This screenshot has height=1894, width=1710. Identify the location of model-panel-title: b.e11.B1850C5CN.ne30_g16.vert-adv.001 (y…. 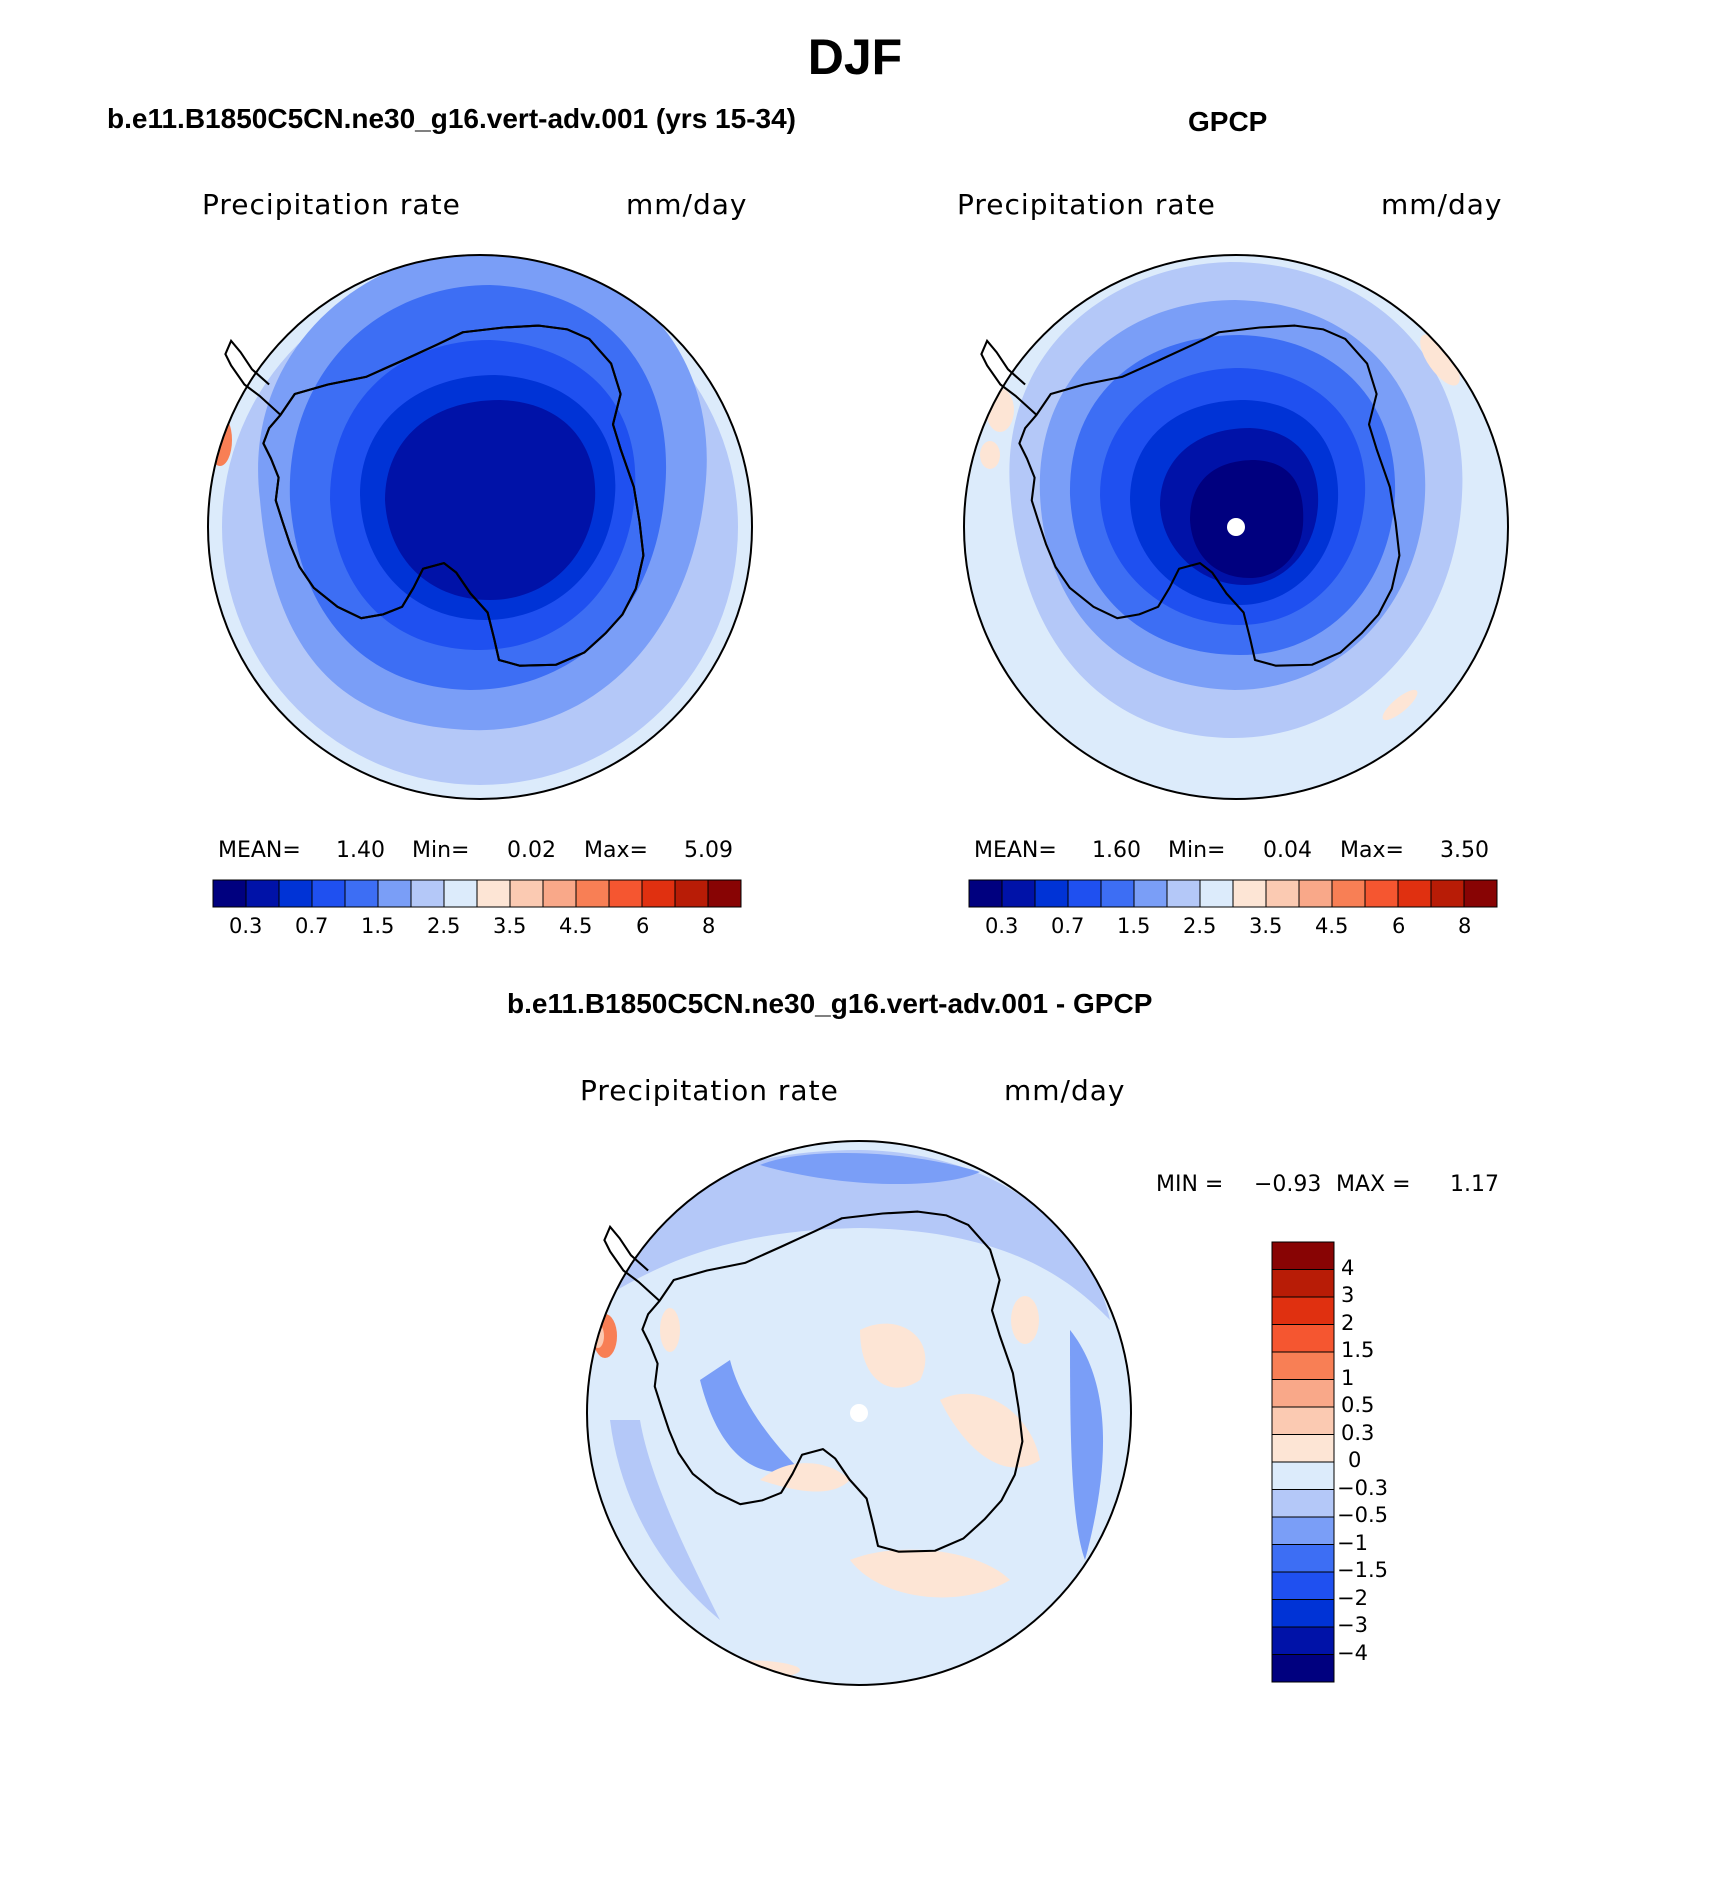
(451, 118).